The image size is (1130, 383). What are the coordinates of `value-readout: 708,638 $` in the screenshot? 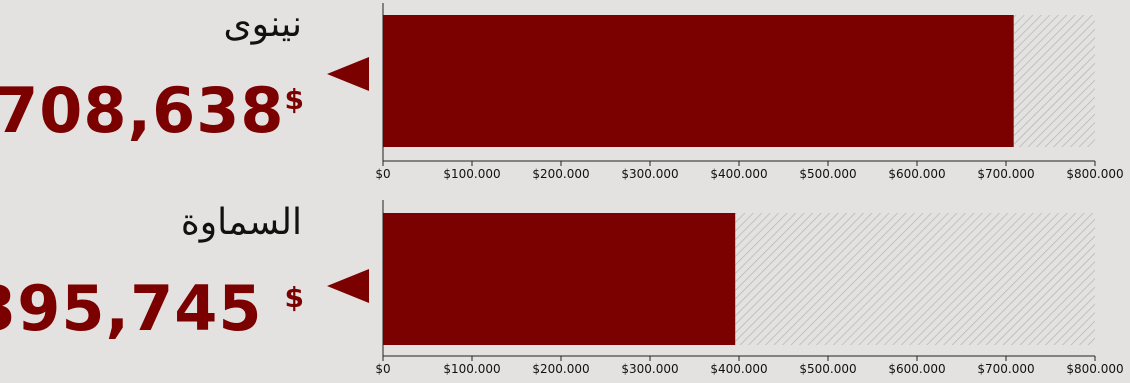 It's located at (152, 111).